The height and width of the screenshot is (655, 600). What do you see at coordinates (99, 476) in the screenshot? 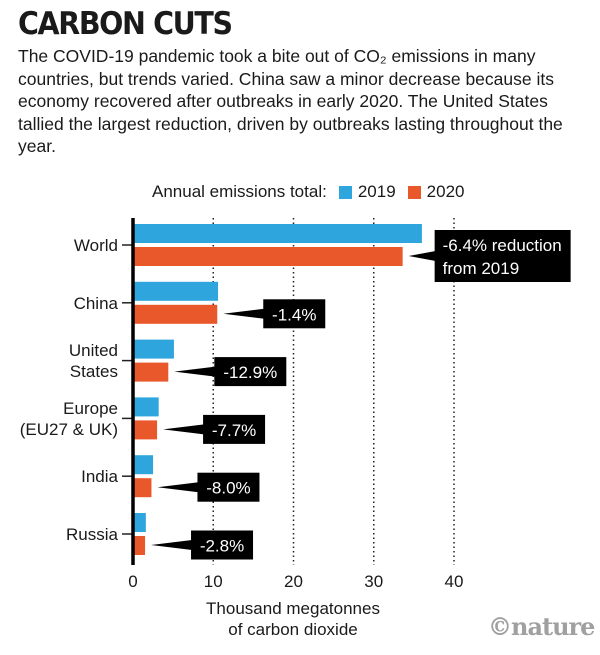
I see `category-label: India` at bounding box center [99, 476].